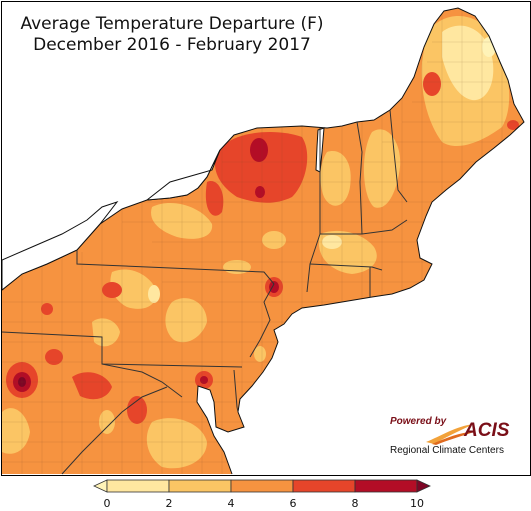  What do you see at coordinates (182, 221) in the screenshot?
I see `patch-ny-central-light` at bounding box center [182, 221].